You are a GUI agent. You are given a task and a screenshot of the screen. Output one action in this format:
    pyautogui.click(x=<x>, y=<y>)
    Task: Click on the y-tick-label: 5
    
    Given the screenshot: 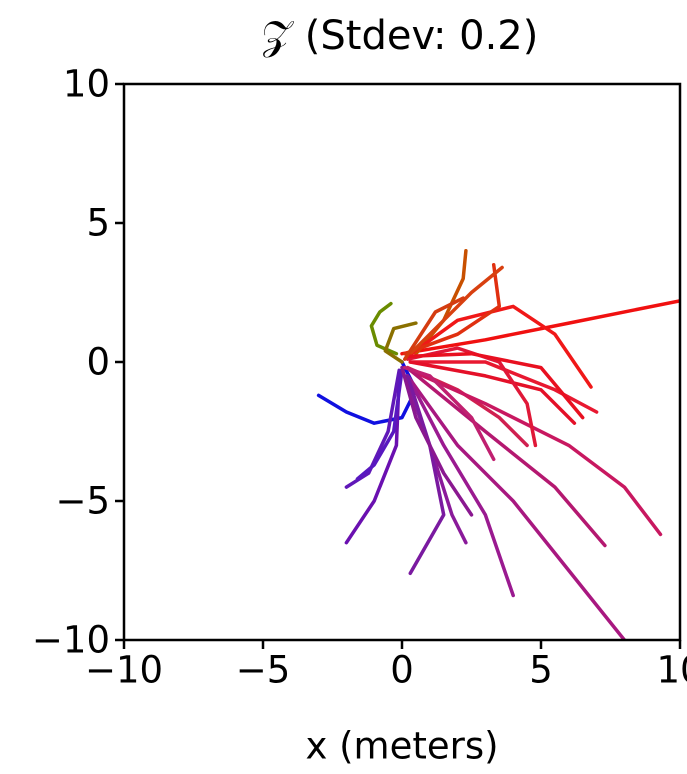 What is the action you would take?
    pyautogui.click(x=98, y=223)
    